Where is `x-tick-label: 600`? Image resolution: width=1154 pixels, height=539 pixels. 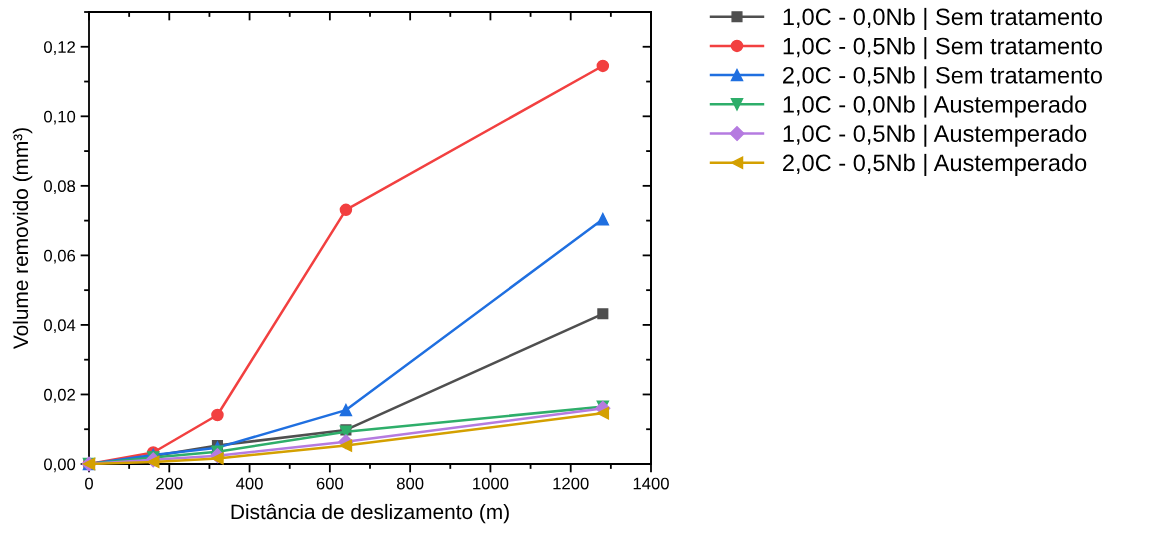 x-tick-label: 600 is located at coordinates (330, 483).